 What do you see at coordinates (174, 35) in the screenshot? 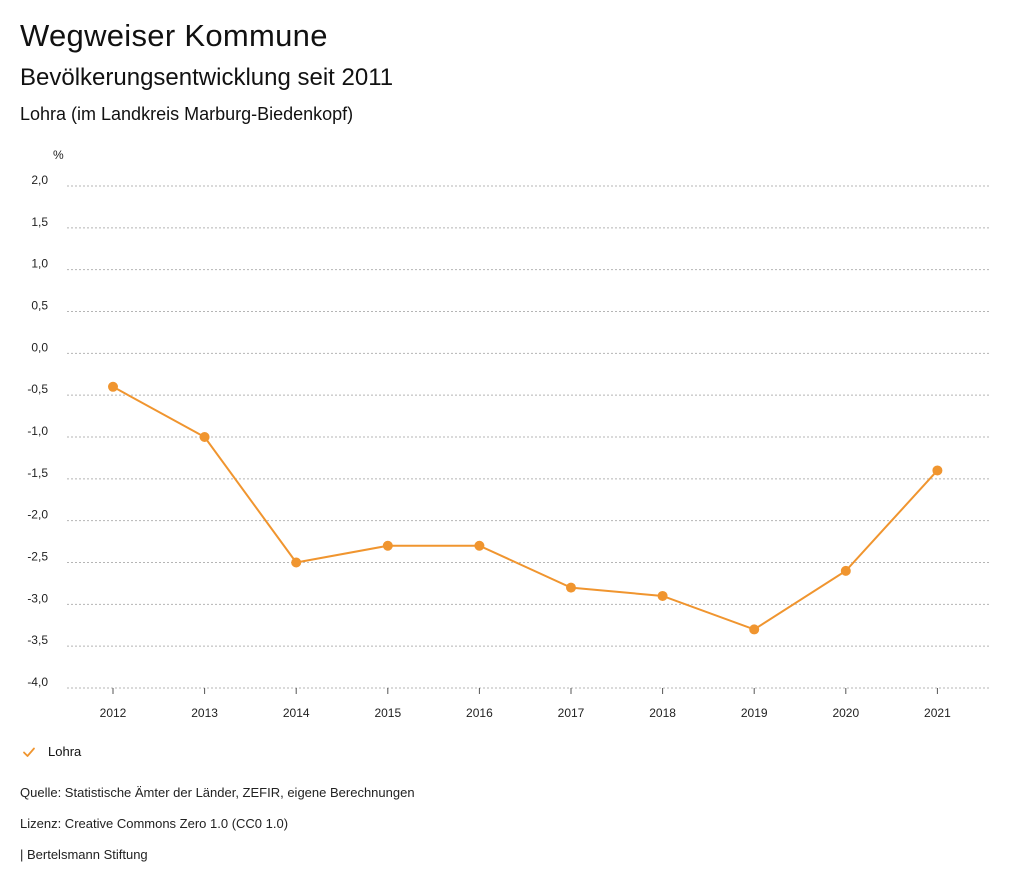
I see `page-title: Wegweiser Kommune` at bounding box center [174, 35].